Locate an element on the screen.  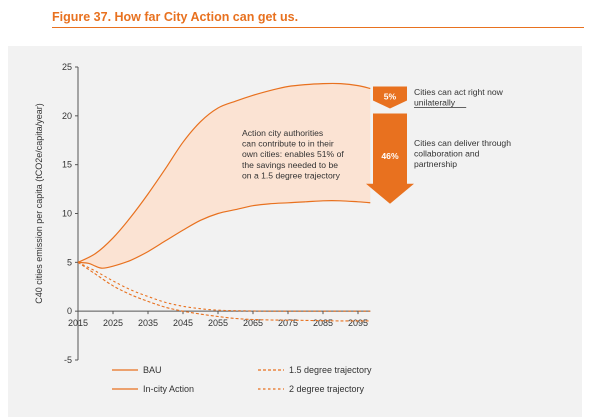
x-tick-label: 2075 is located at coordinates (288, 323).